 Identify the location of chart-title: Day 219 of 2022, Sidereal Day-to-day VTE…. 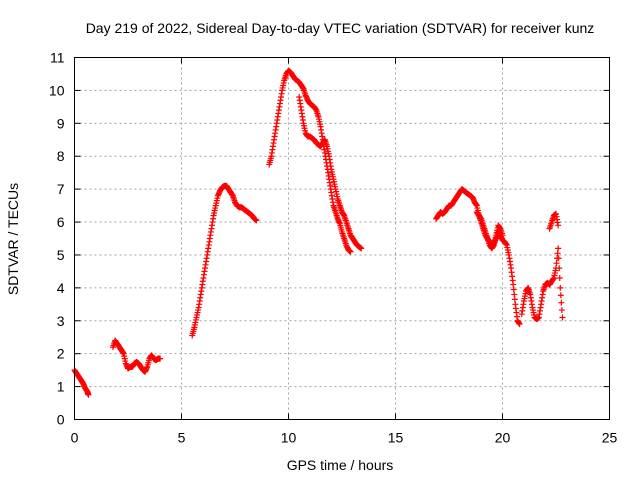
(340, 28).